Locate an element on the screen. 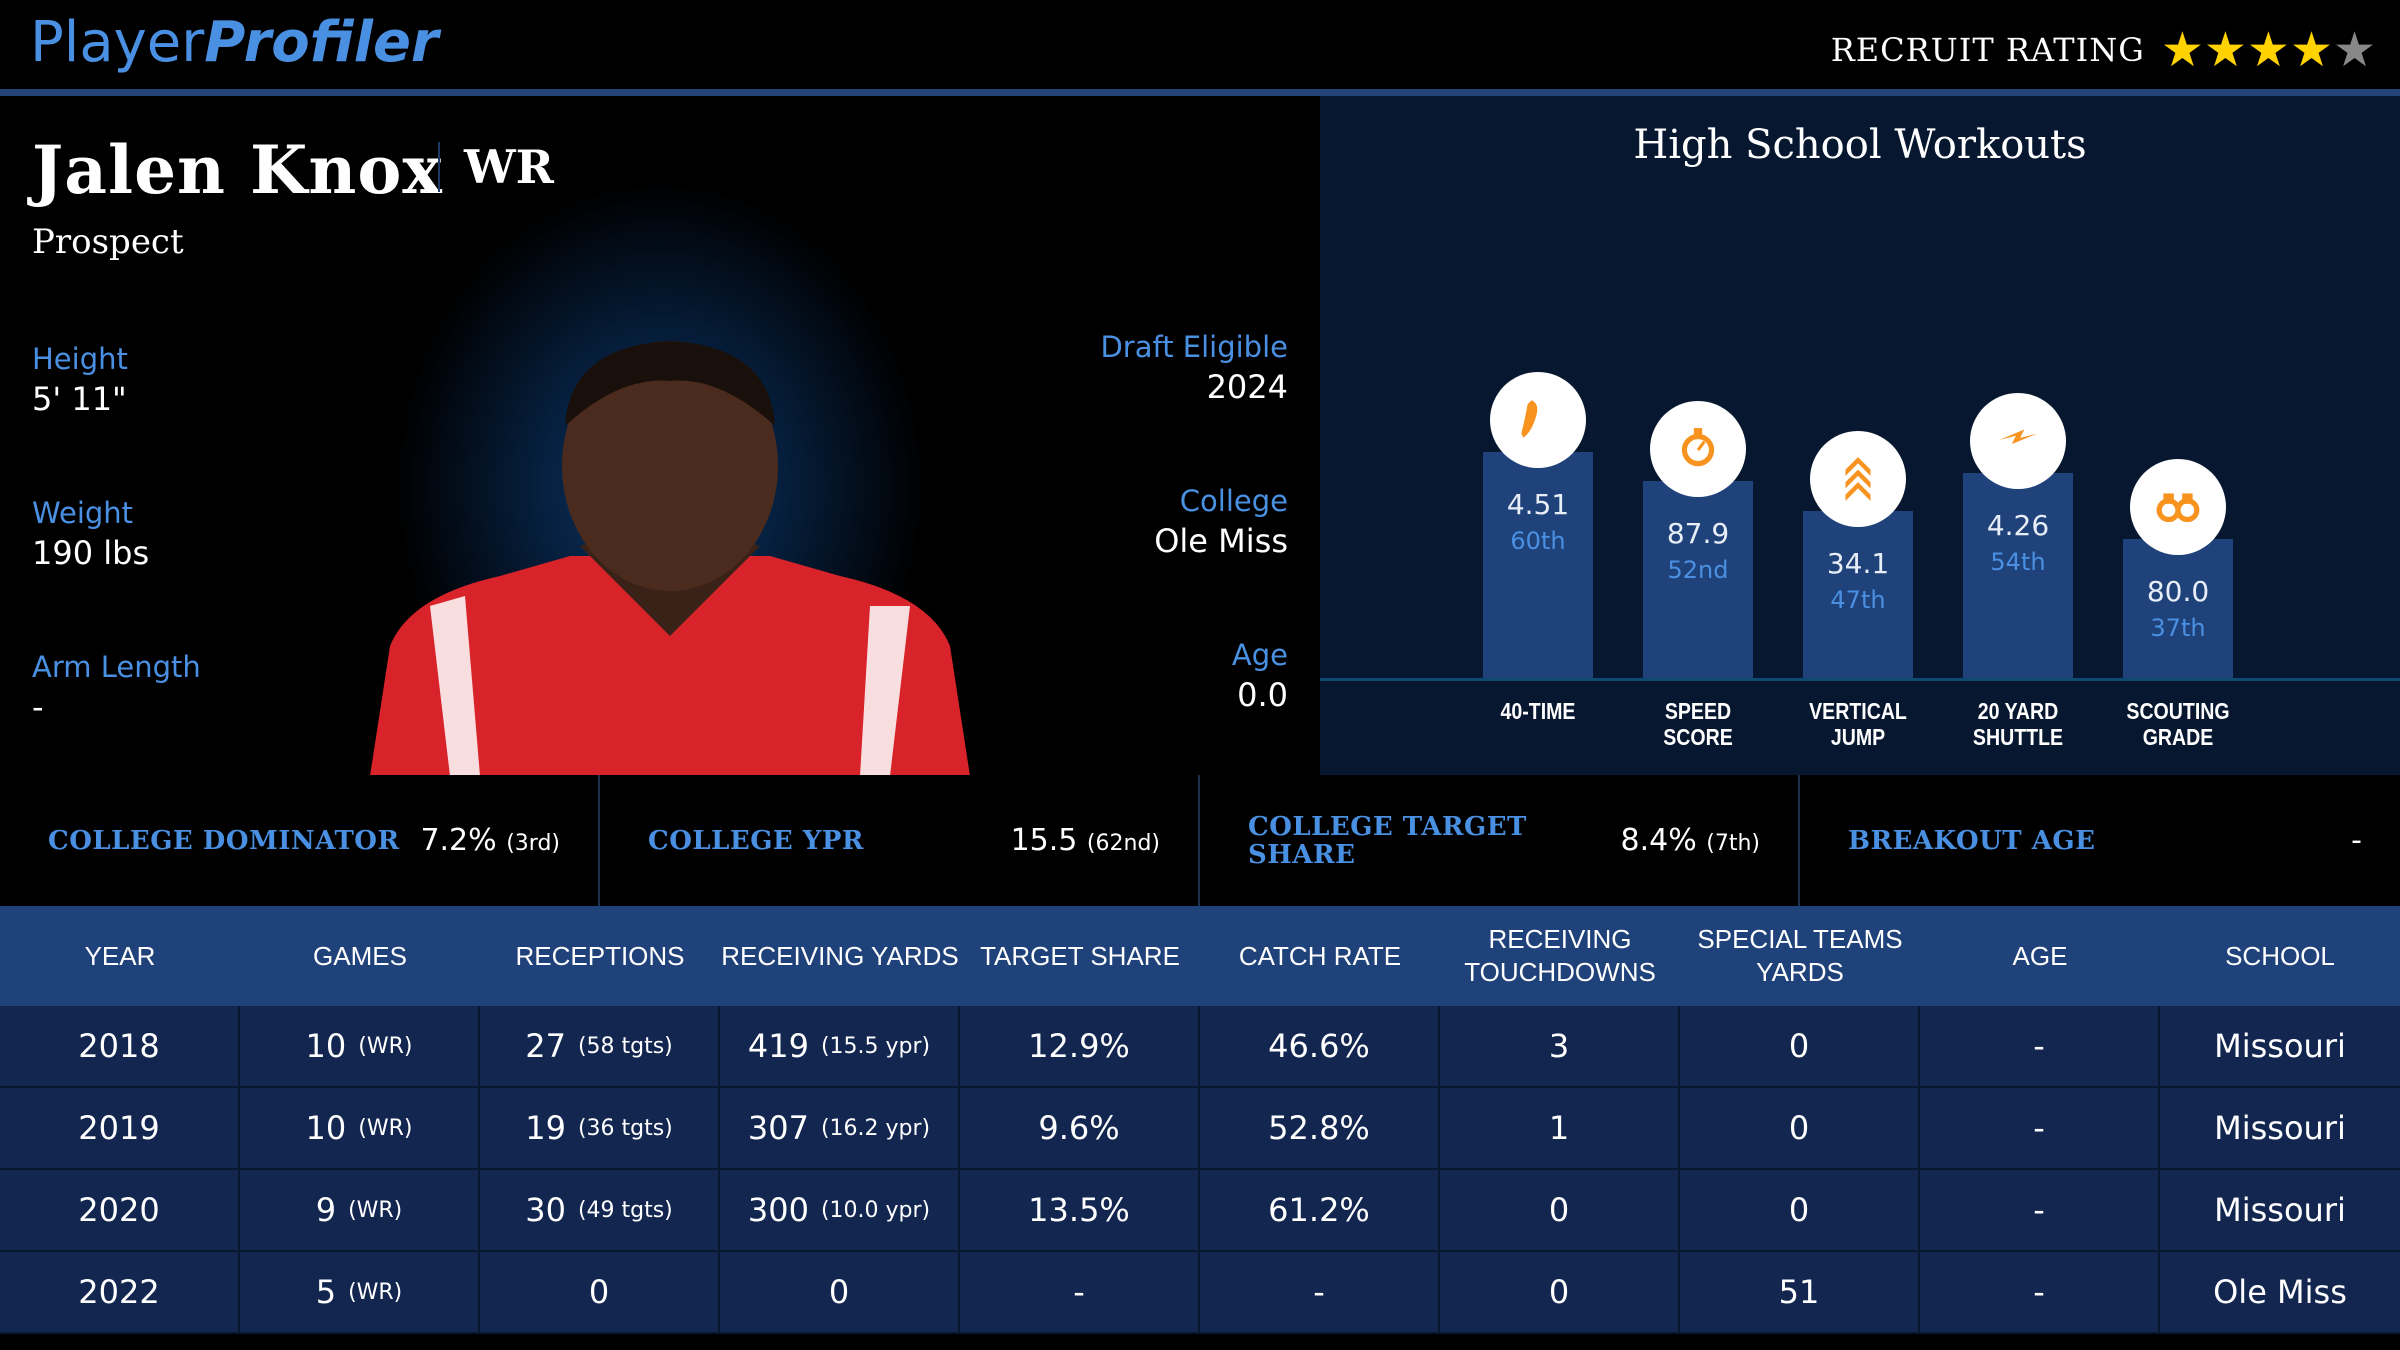 The height and width of the screenshot is (1350, 2400). metric-number: - is located at coordinates (2356, 840).